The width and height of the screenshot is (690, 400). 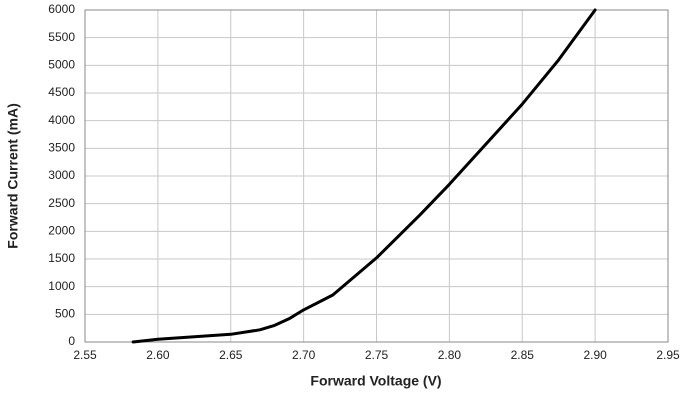 What do you see at coordinates (450, 355) in the screenshot?
I see `x-tick-label: 2.80` at bounding box center [450, 355].